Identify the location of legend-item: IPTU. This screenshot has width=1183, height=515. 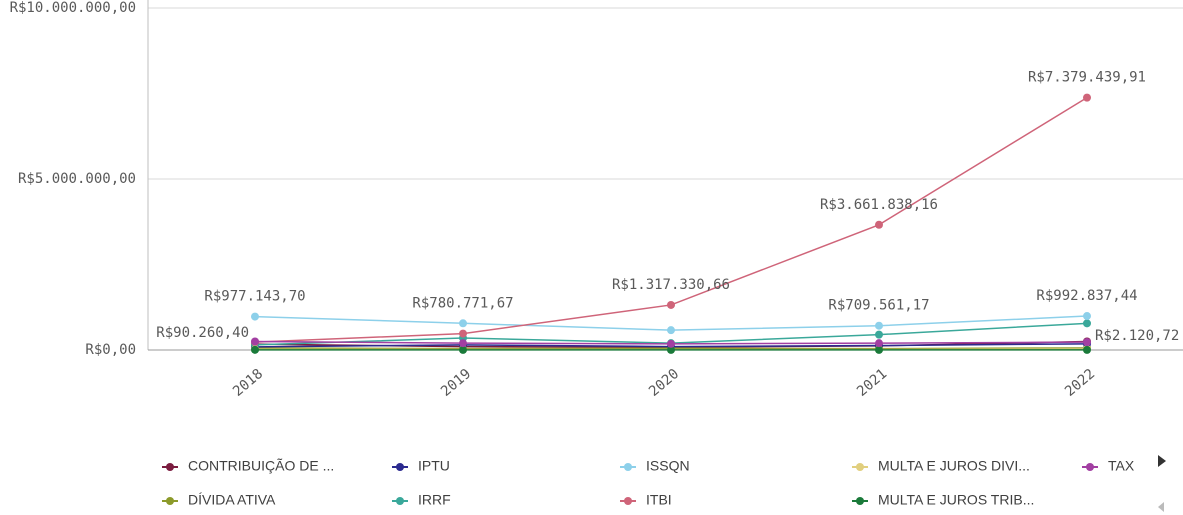
(421, 466).